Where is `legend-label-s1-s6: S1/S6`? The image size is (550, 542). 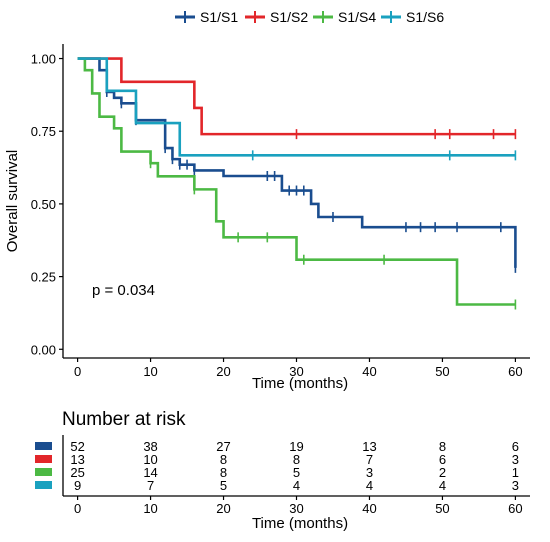 legend-label-s1-s6: S1/S6 is located at coordinates (425, 17).